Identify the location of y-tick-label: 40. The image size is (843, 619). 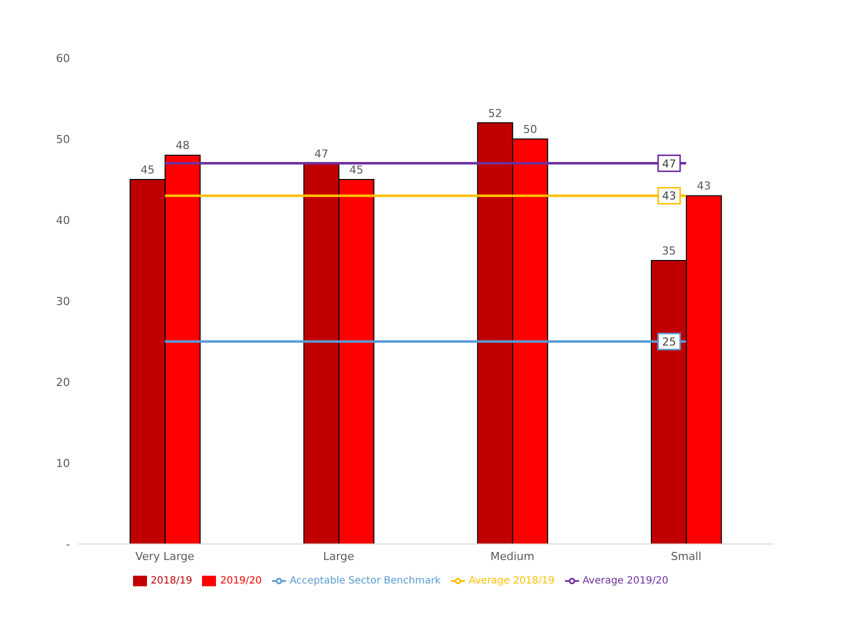
(63, 220).